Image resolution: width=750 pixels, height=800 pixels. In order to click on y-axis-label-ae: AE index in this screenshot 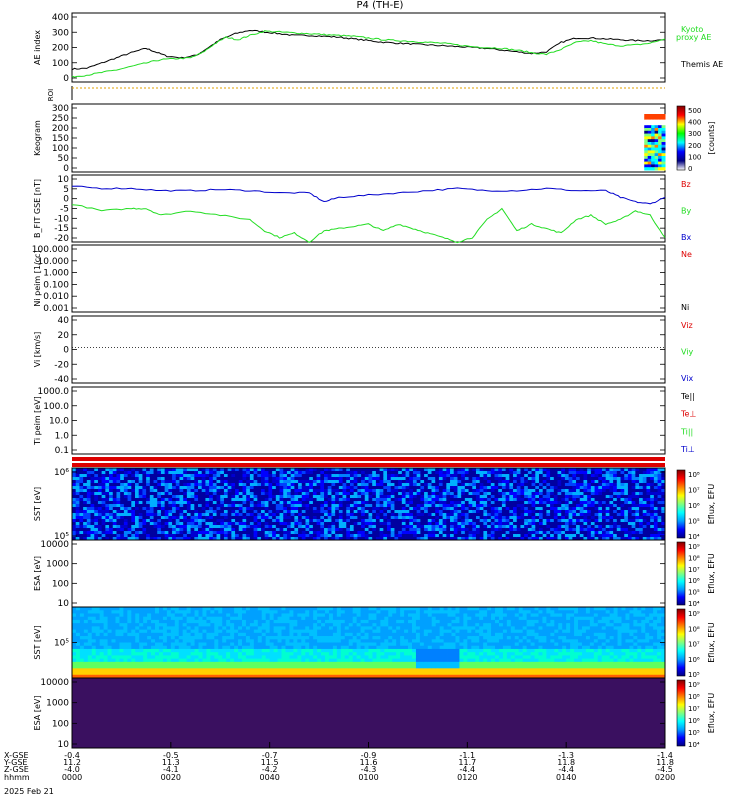, I will do `click(37, 47)`.